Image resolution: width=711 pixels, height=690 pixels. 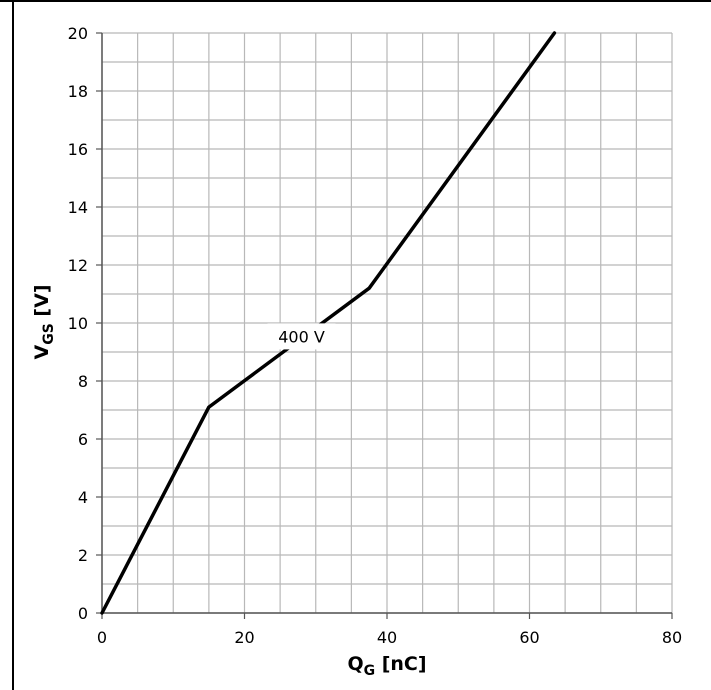 What do you see at coordinates (78, 207) in the screenshot?
I see `y-tick-label: 14` at bounding box center [78, 207].